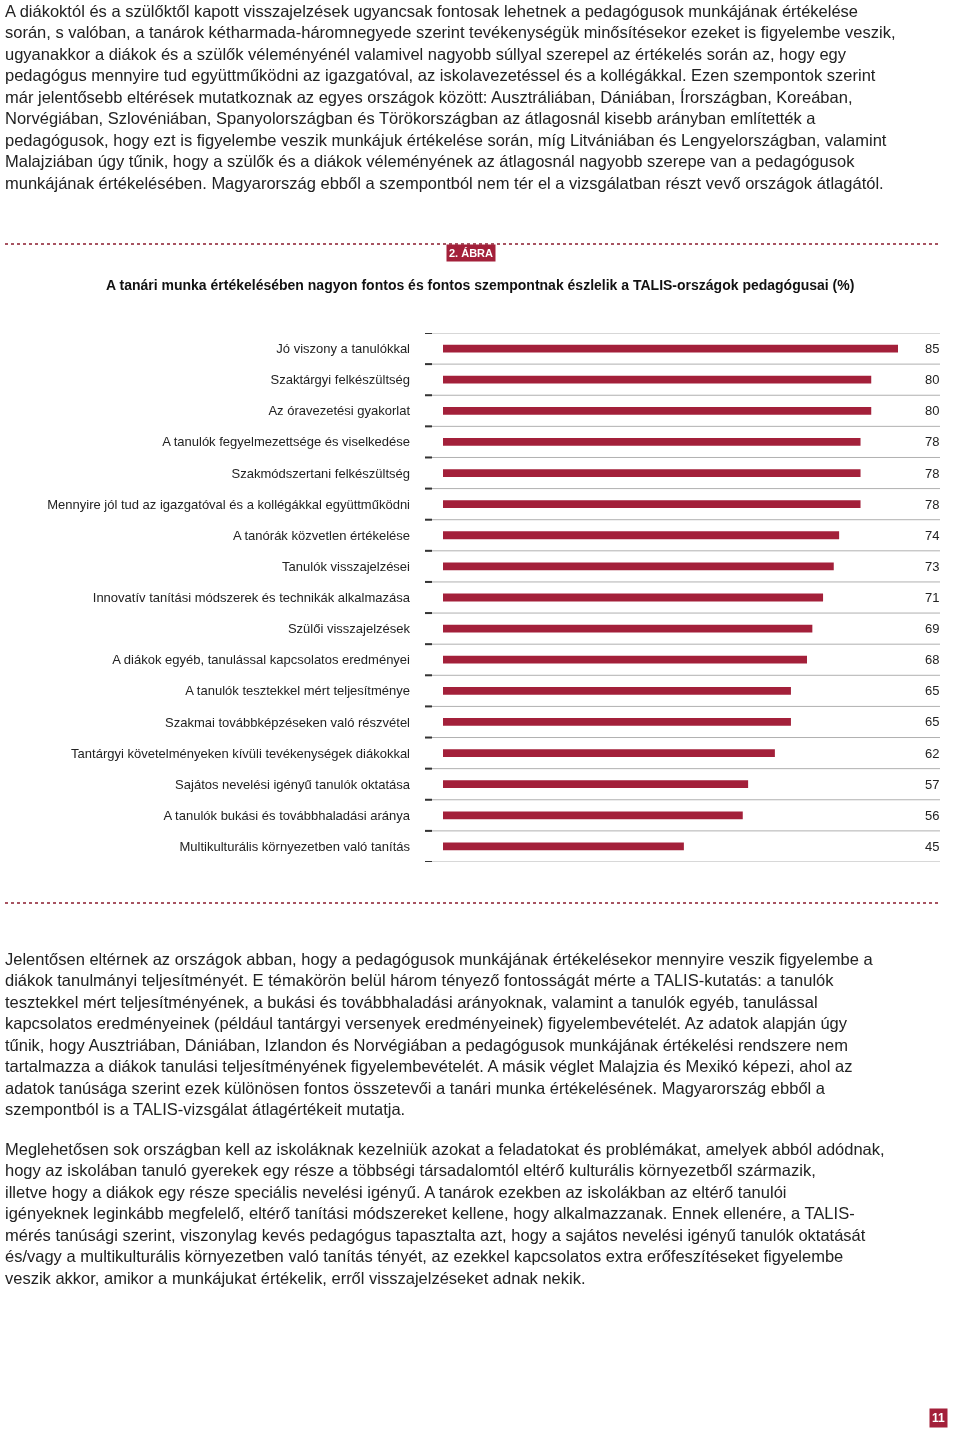 Image resolution: width=960 pixels, height=1443 pixels. Describe the element at coordinates (932, 535) in the screenshot. I see `data-label: 74` at that location.